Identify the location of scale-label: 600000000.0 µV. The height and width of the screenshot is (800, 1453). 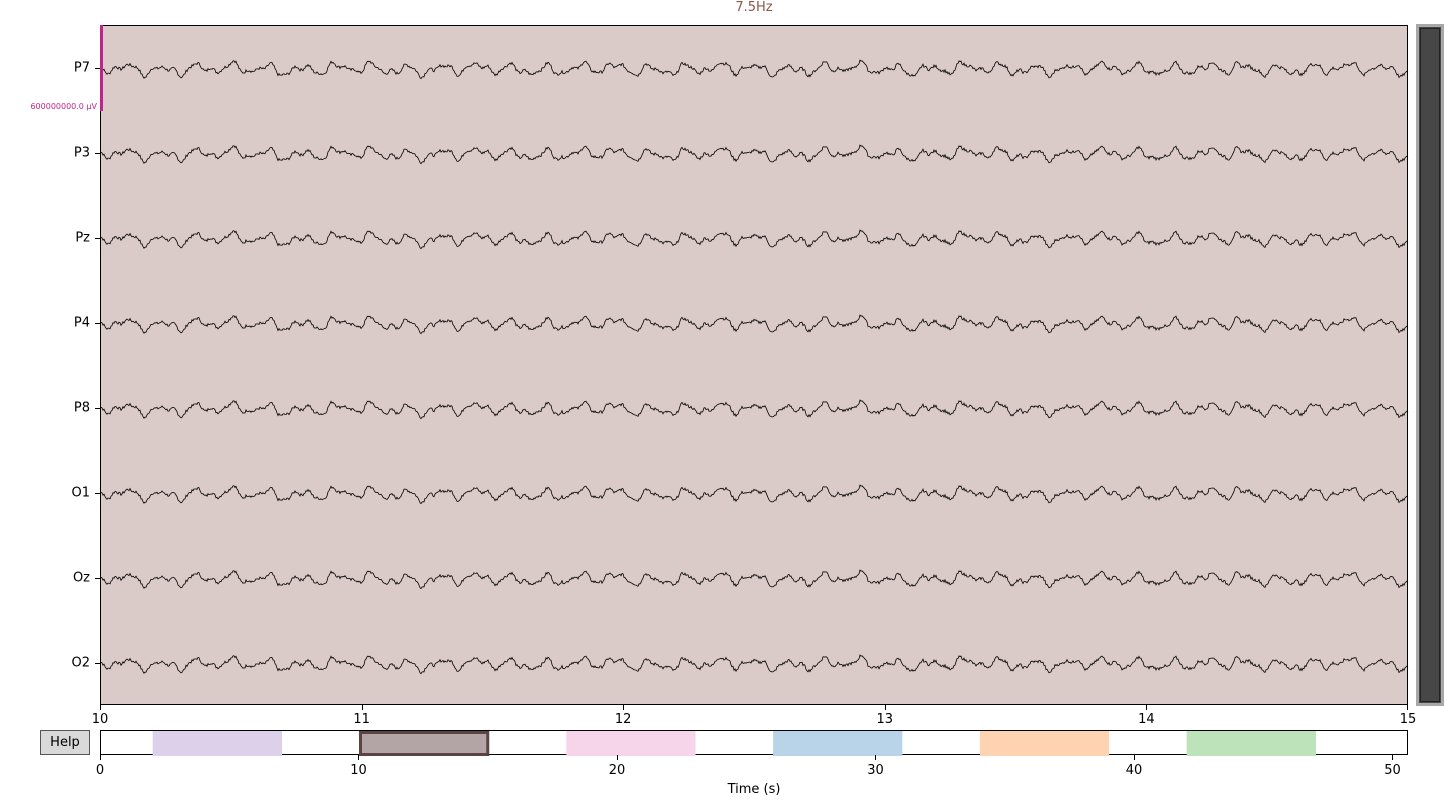
(63, 106).